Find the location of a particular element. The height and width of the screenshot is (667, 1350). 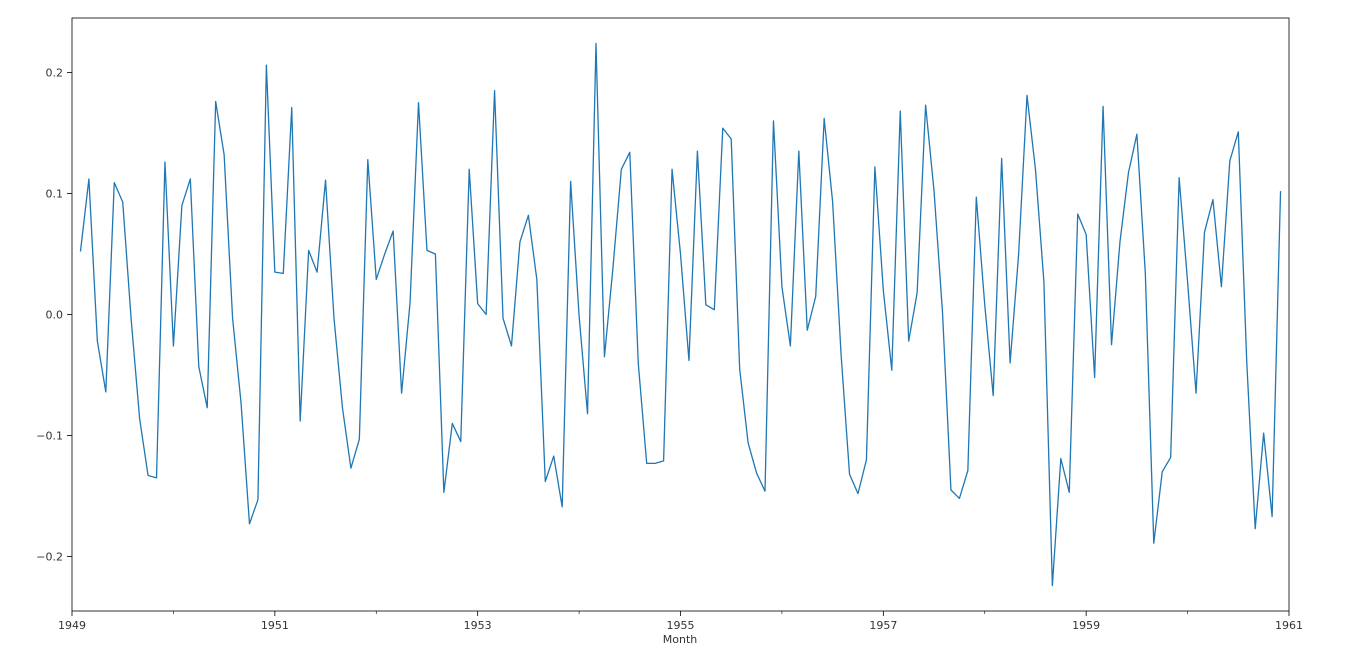

y-tick-label: 0.0 is located at coordinates (55, 315).